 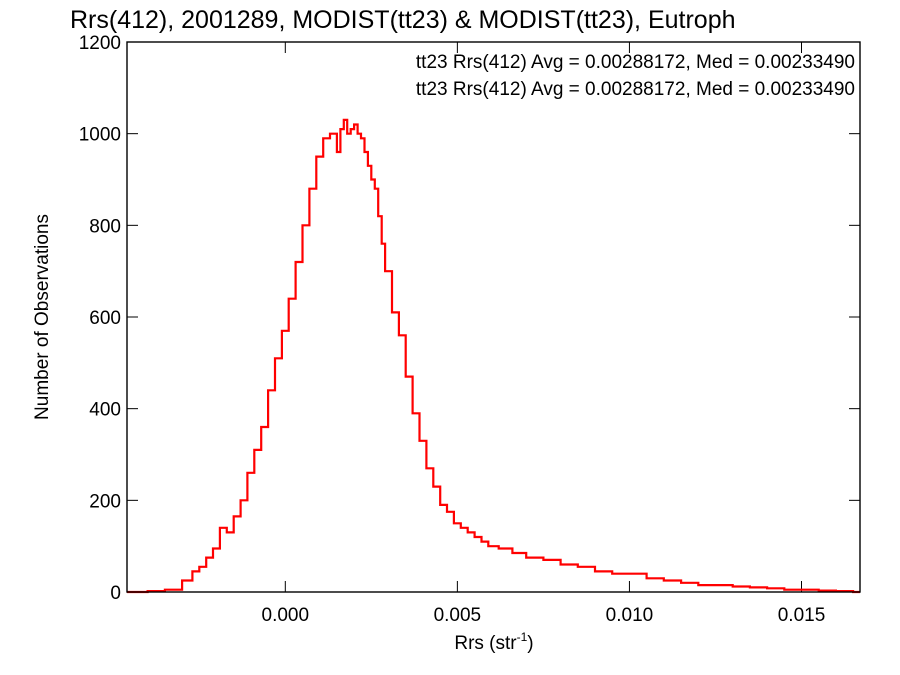 I want to click on y-tick-label: 400, so click(x=105, y=410).